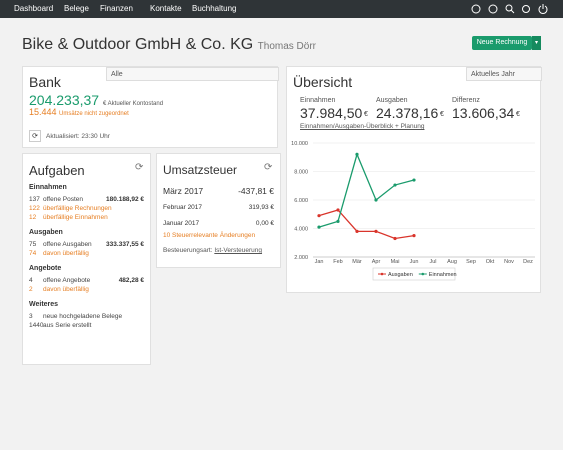 The image size is (563, 450). Describe the element at coordinates (67, 325) in the screenshot. I see `label: aus Serie erstellt` at that location.